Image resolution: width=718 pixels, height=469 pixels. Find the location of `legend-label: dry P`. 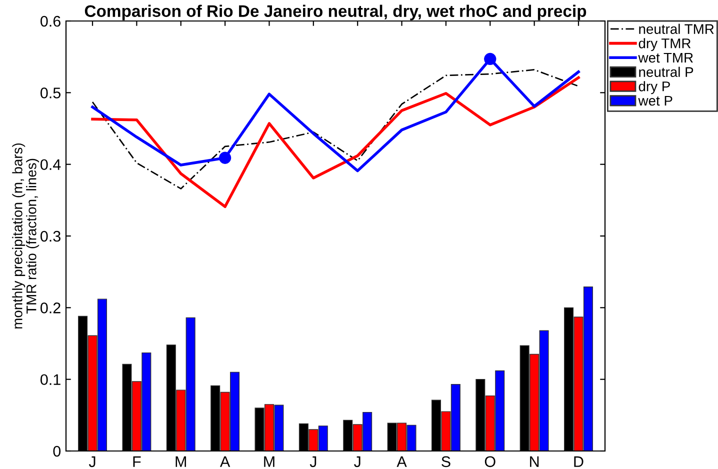

legend-label: dry P is located at coordinates (654, 87).